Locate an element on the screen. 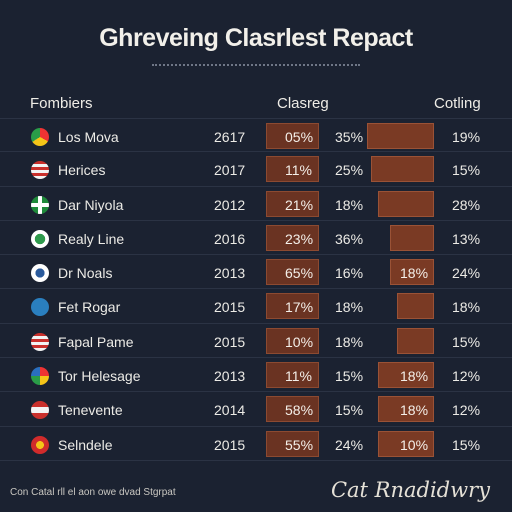 This screenshot has width=512, height=512. table-row: Fet Rogar 2015 17% 18% 18% is located at coordinates (256, 306).